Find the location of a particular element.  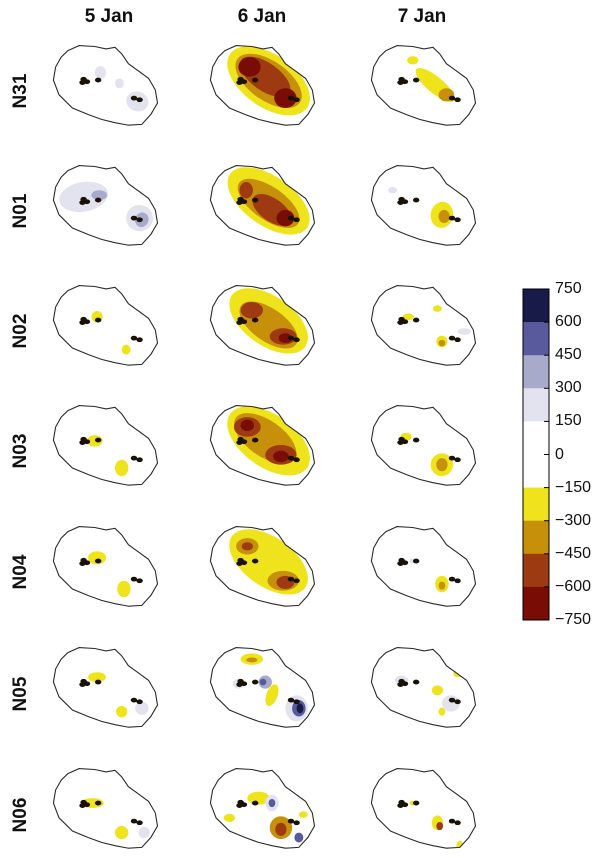

map-panel-n06-5-jan is located at coordinates (105, 808).